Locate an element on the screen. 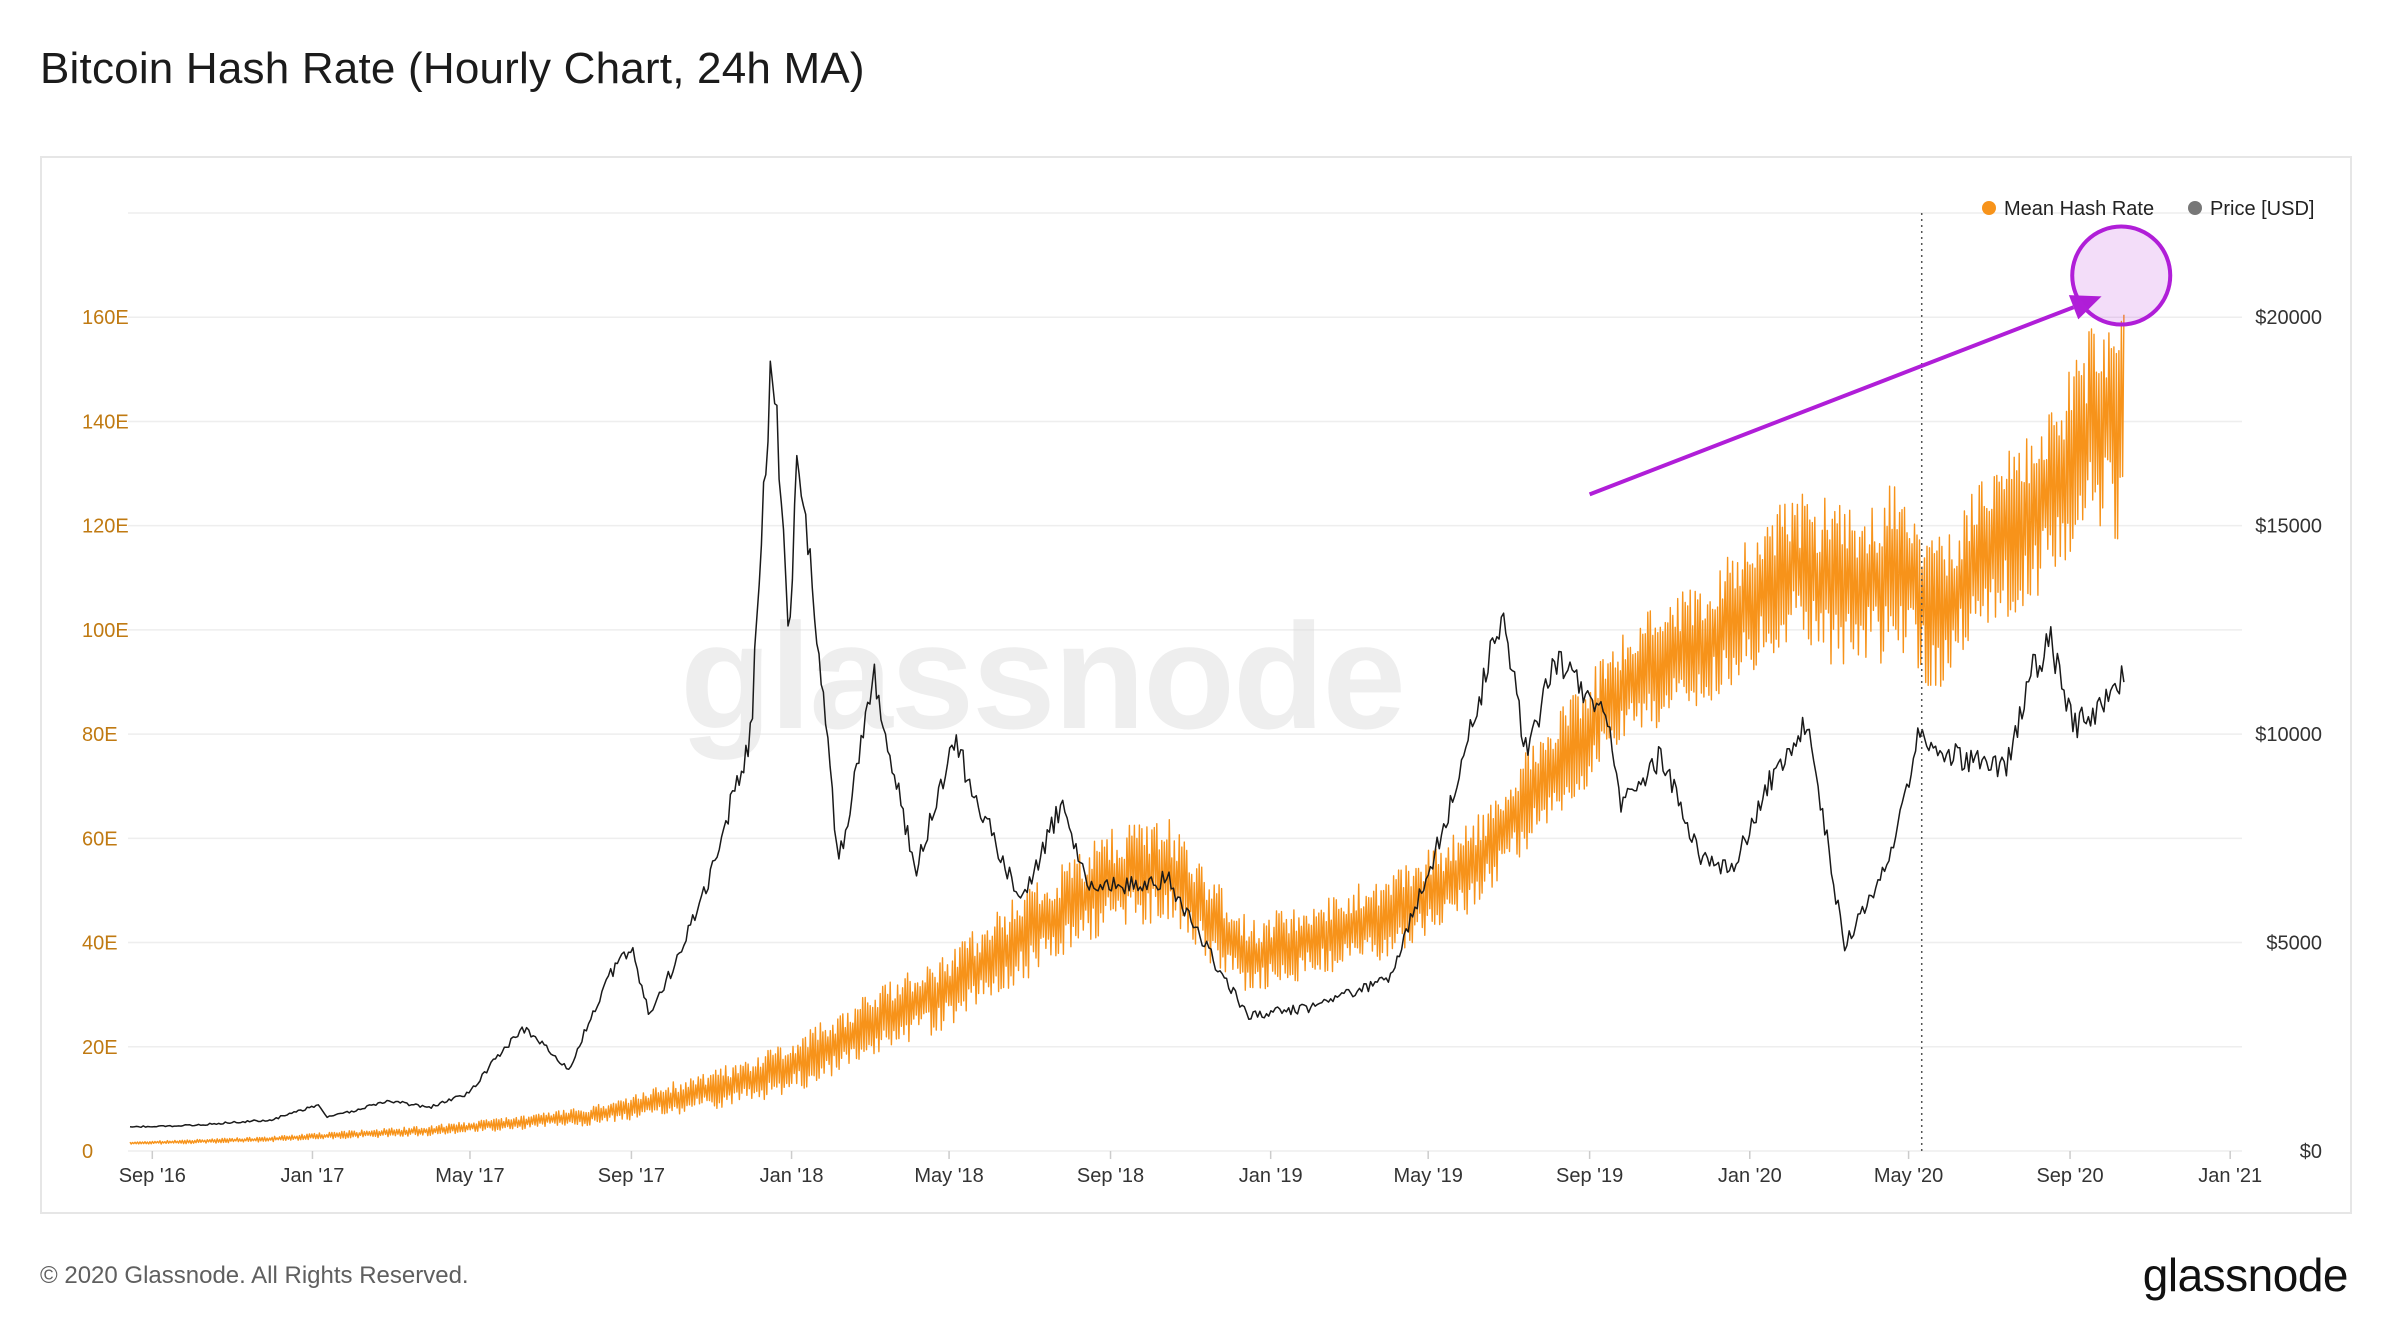 Image resolution: width=2384 pixels, height=1340 pixels. watermark: glassnode is located at coordinates (1042, 676).